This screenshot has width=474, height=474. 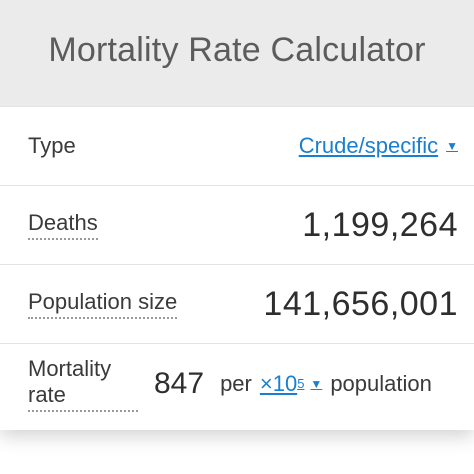 I want to click on mortality-rate-label-line1: Mortality, so click(x=70, y=368).